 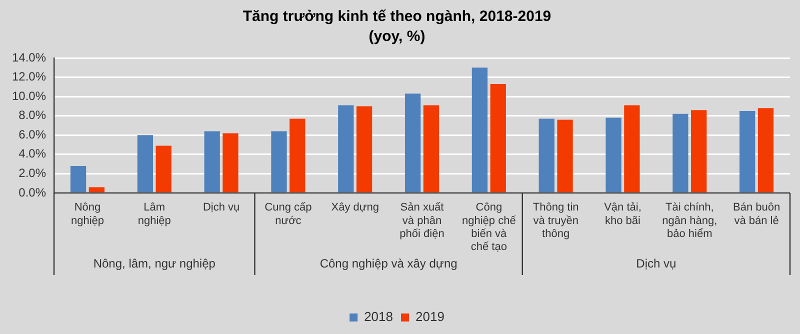 What do you see at coordinates (489, 228) in the screenshot?
I see `x-tick-label: Công nghiệp chế biến và chế tạo` at bounding box center [489, 228].